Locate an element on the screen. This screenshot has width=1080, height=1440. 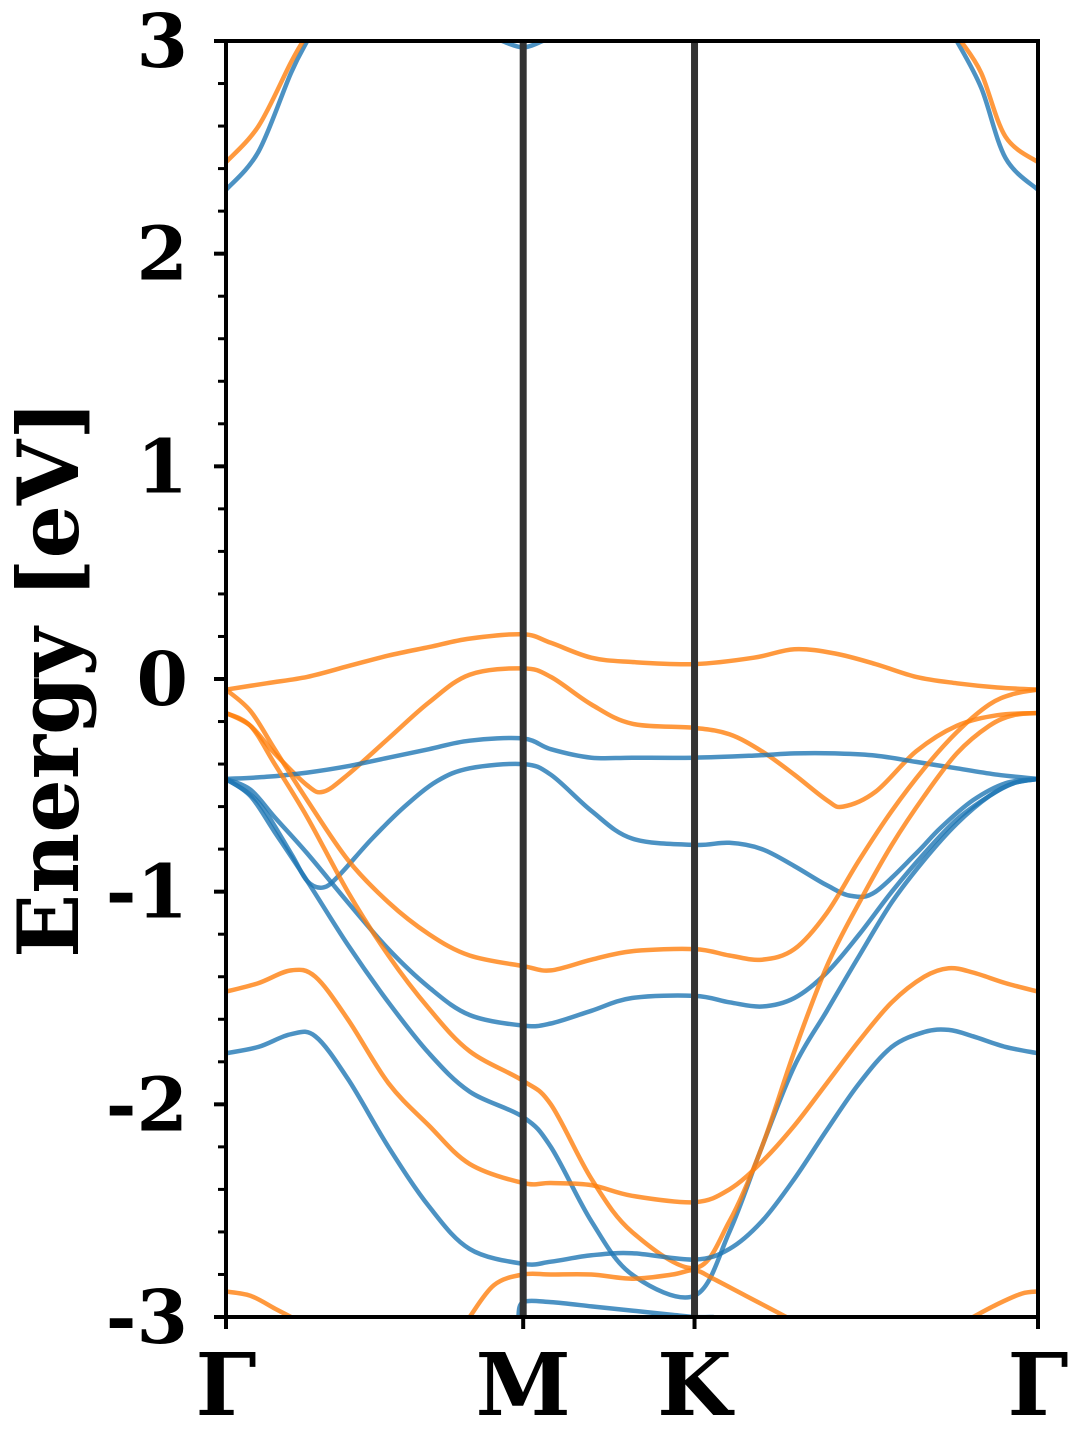
y-tick-label: 3 is located at coordinates (163, 42).